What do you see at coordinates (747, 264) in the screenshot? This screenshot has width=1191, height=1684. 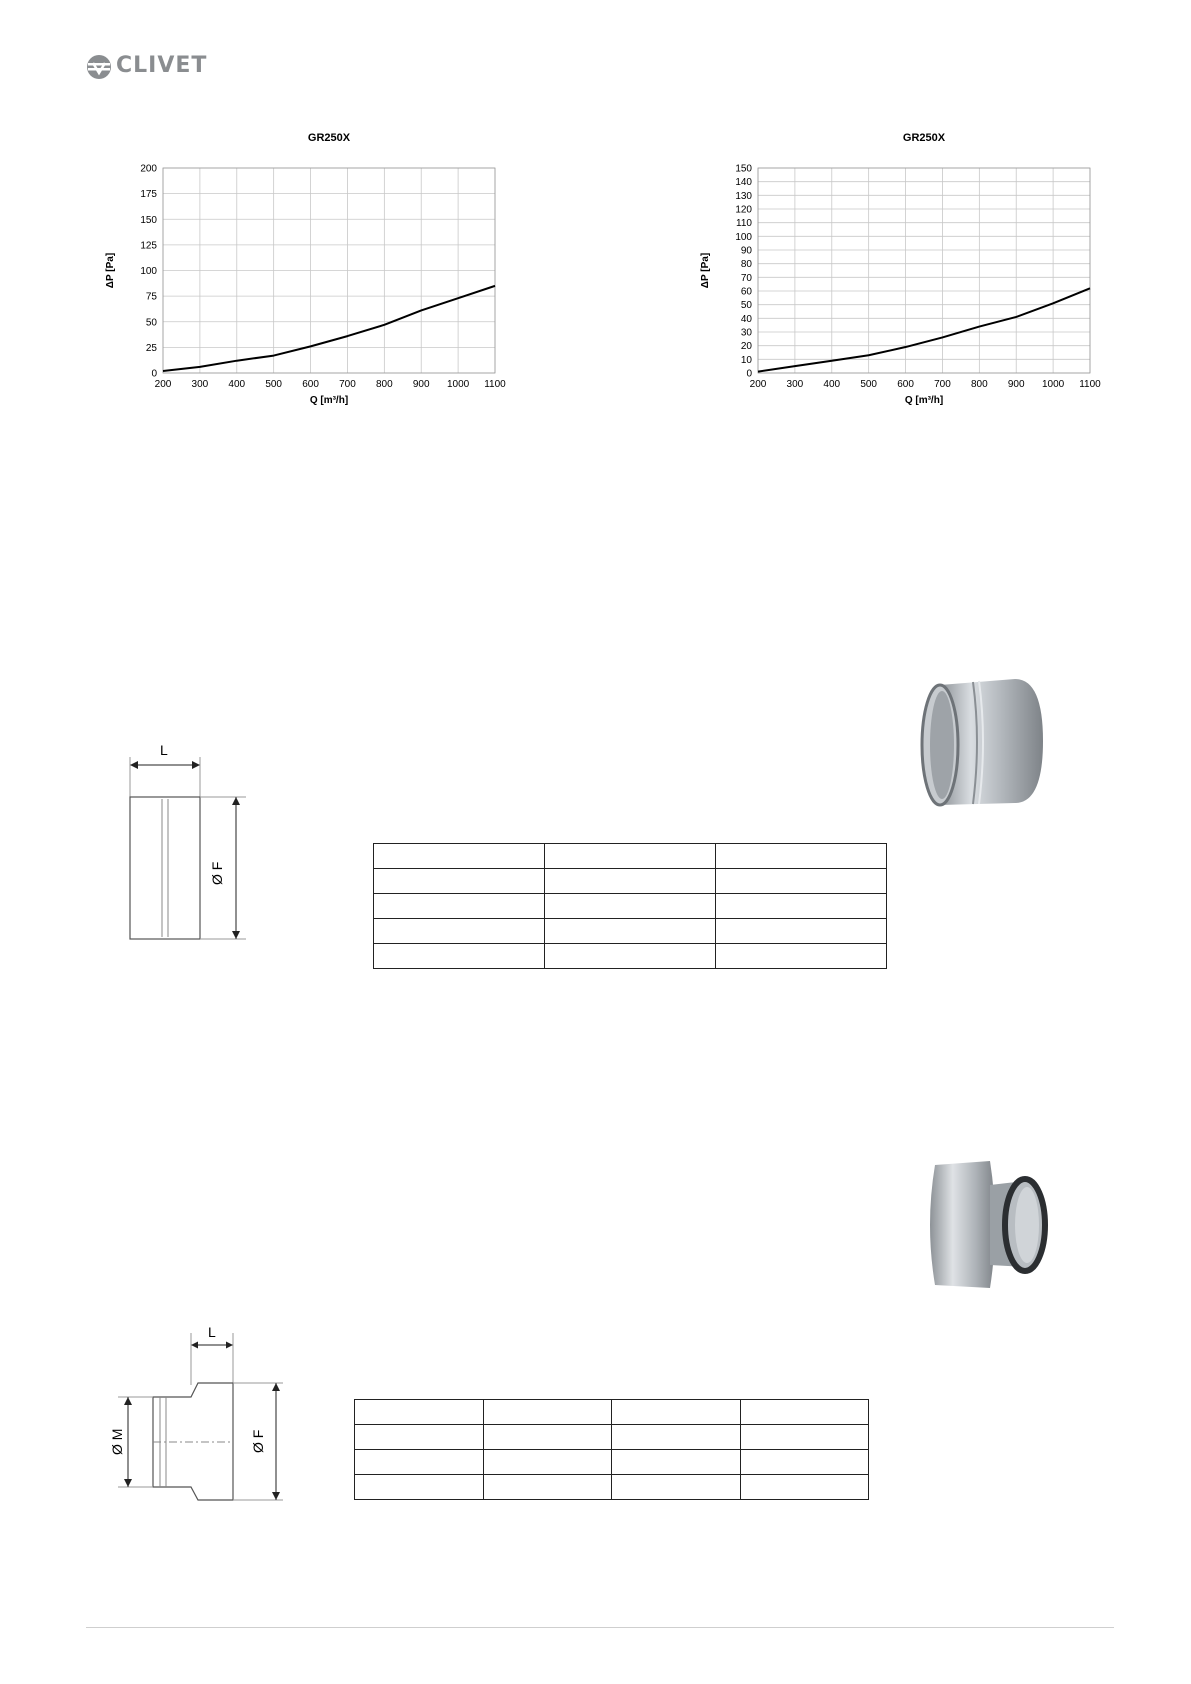 I see `y-tick-label: 80` at bounding box center [747, 264].